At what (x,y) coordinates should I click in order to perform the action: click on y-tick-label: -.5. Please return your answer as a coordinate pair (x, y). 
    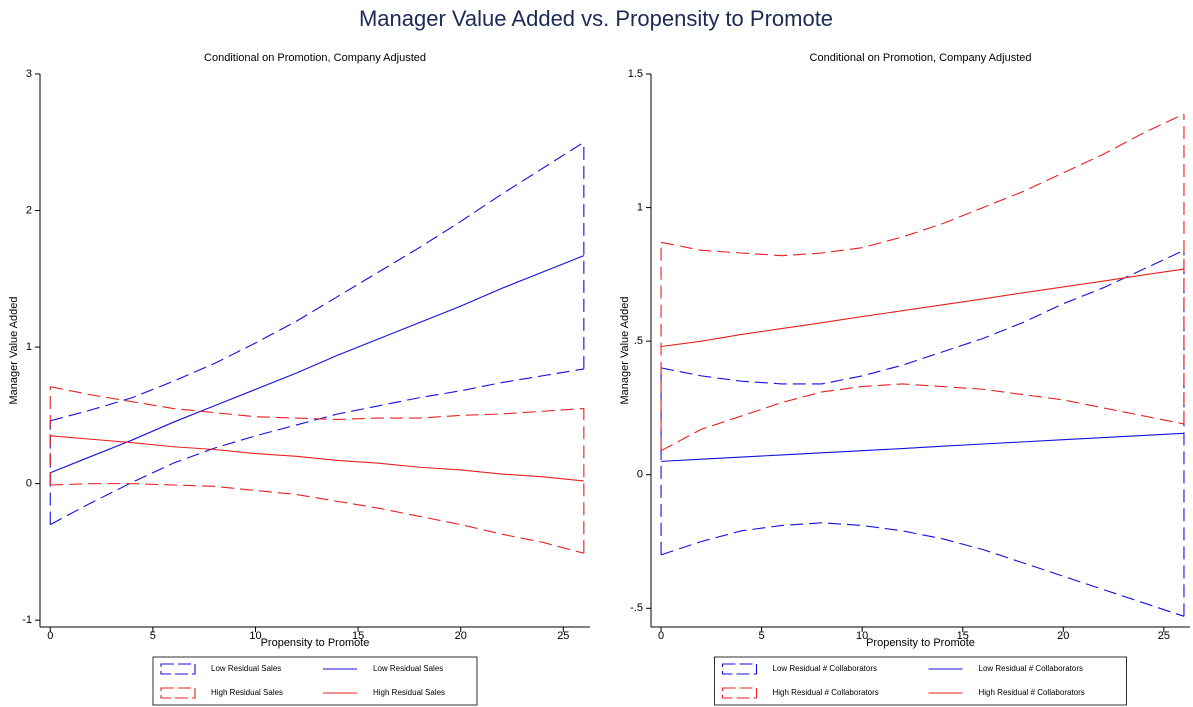
    Looking at the image, I should click on (636, 608).